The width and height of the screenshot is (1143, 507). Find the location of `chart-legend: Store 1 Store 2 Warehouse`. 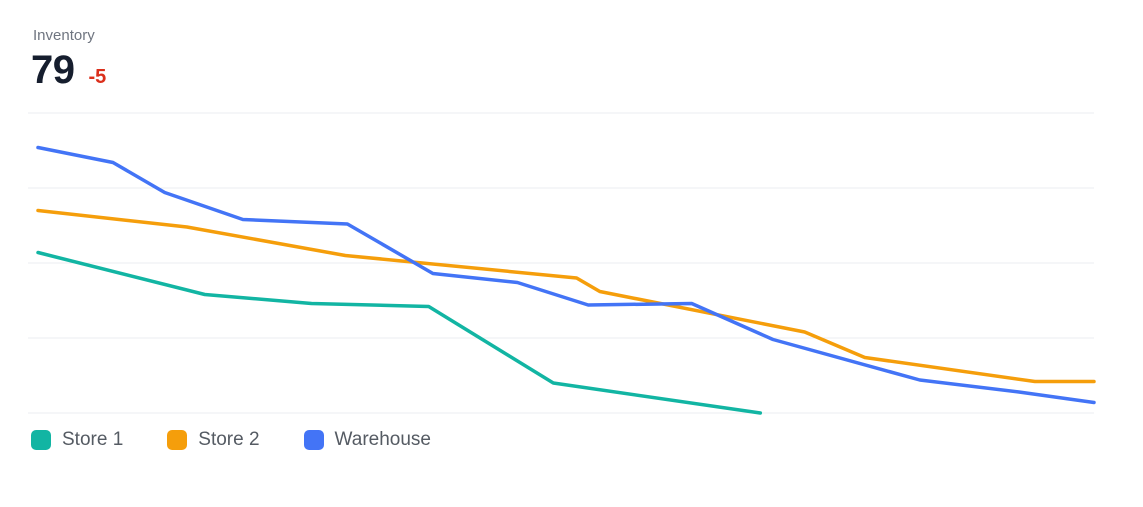

chart-legend: Store 1 Store 2 Warehouse is located at coordinates (231, 440).